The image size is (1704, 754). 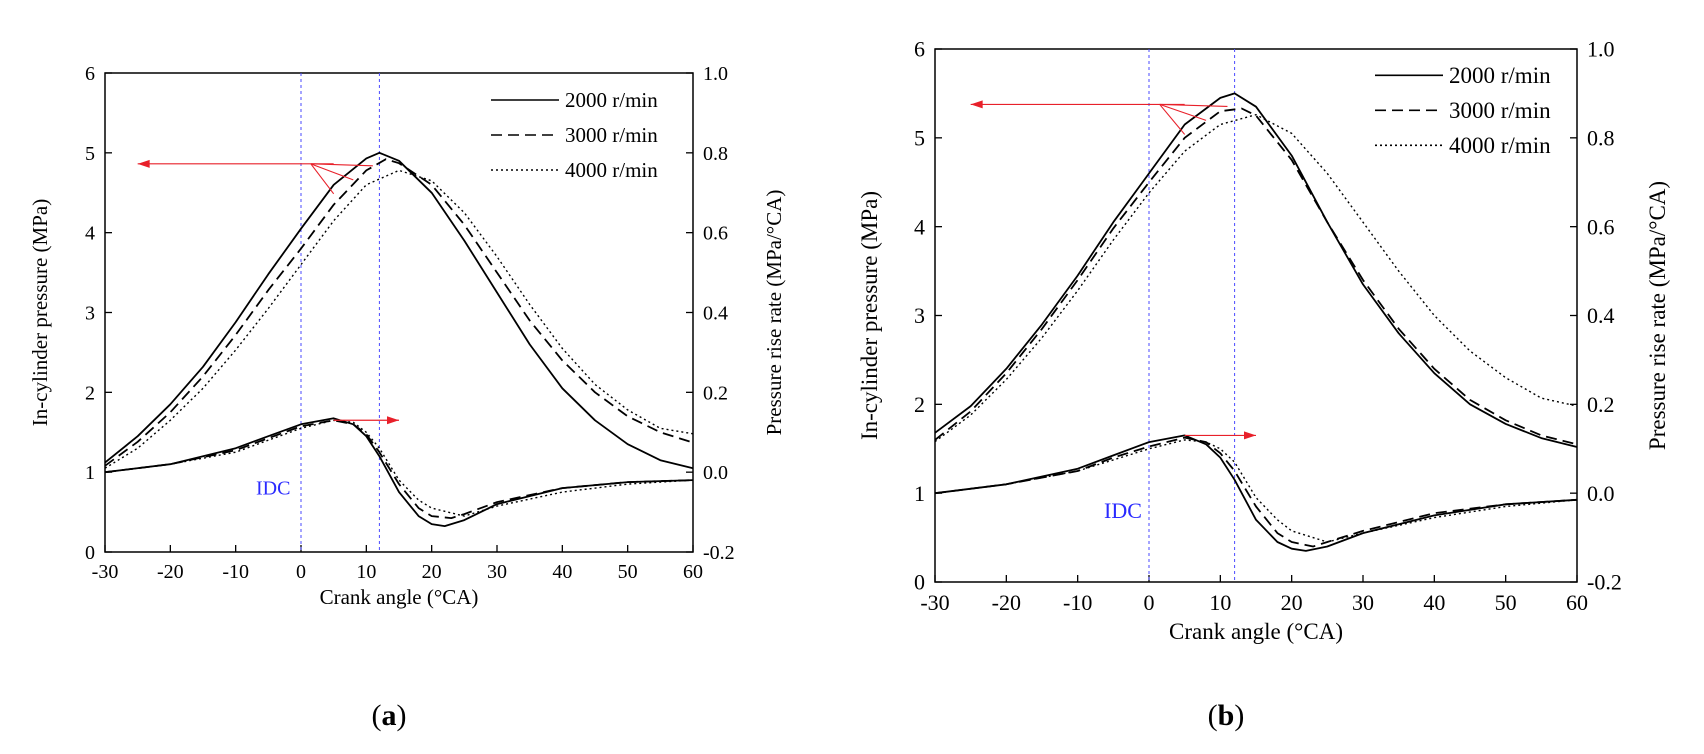 I want to click on series-line-pressure-2000, so click(x=399, y=310).